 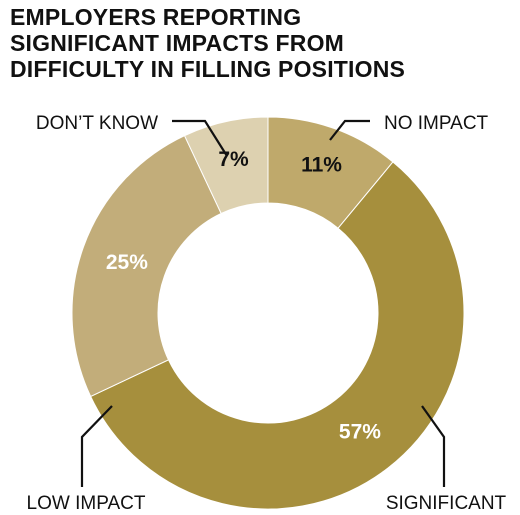 I want to click on value-label-don-t-know: 7%, so click(x=233, y=159).